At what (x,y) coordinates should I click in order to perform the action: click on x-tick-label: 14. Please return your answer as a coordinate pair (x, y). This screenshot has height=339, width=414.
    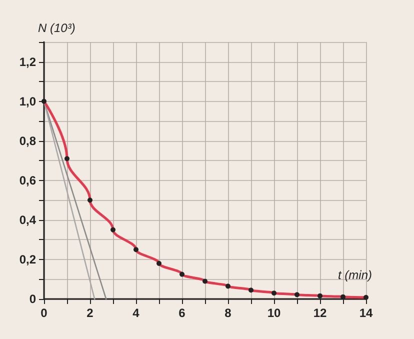
    Looking at the image, I should click on (366, 313).